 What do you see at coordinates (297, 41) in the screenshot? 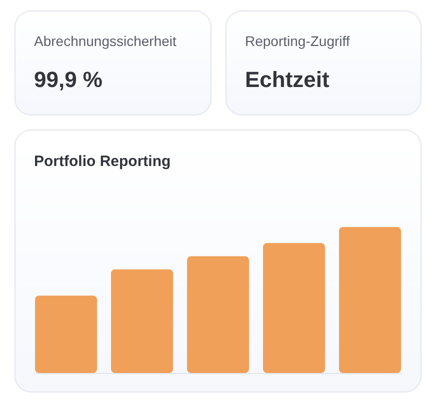
I see `text: Reporting-Zugriff` at bounding box center [297, 41].